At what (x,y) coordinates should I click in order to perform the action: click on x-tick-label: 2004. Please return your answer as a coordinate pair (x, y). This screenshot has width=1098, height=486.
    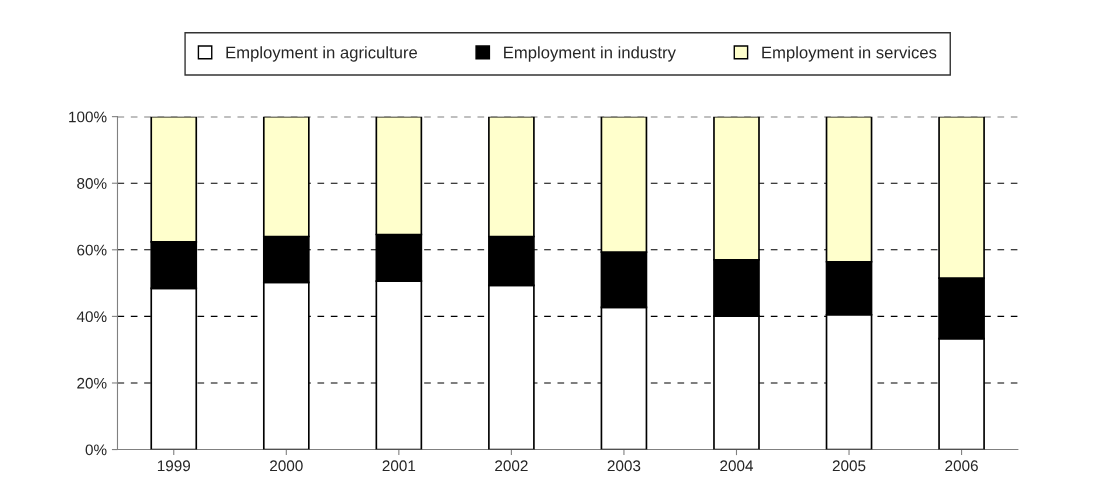
    Looking at the image, I should click on (737, 466).